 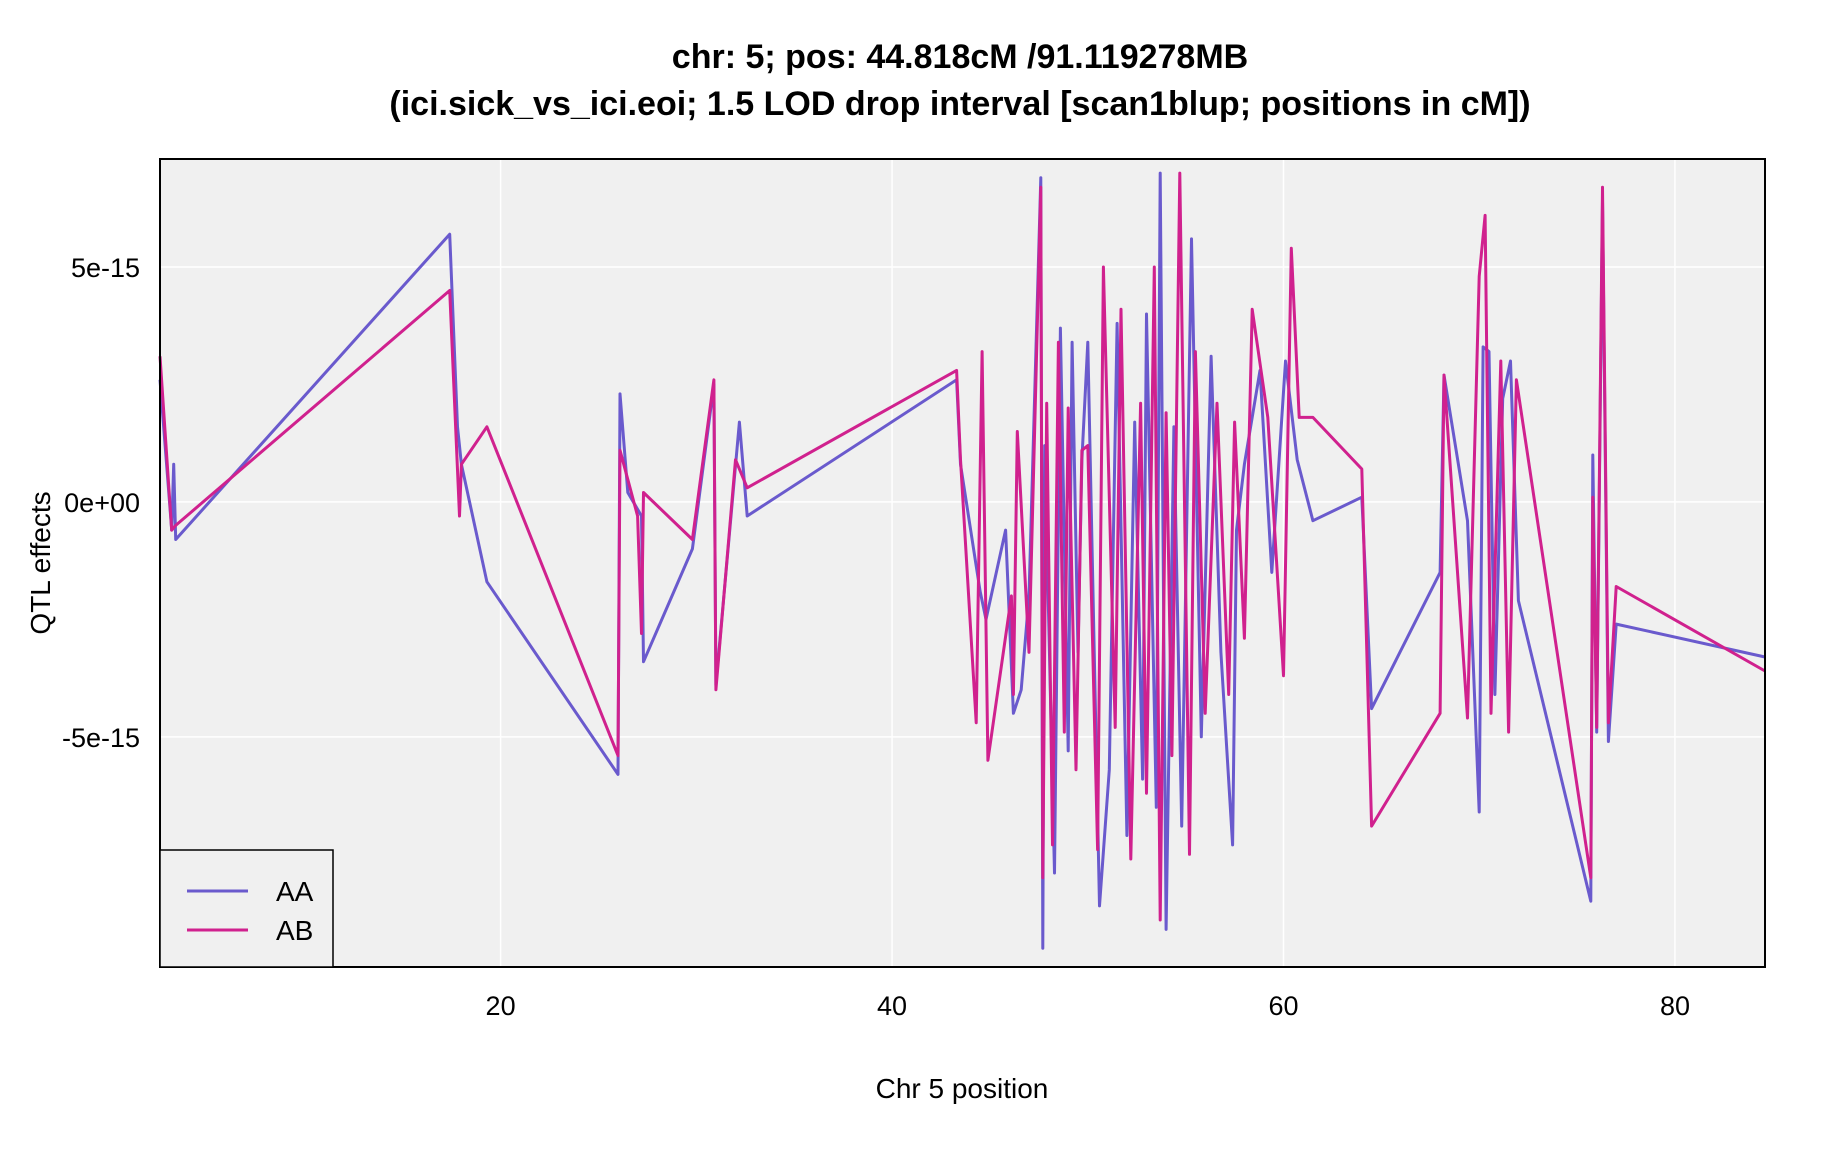 I want to click on x-tick-label: 80, so click(x=1675, y=1006).